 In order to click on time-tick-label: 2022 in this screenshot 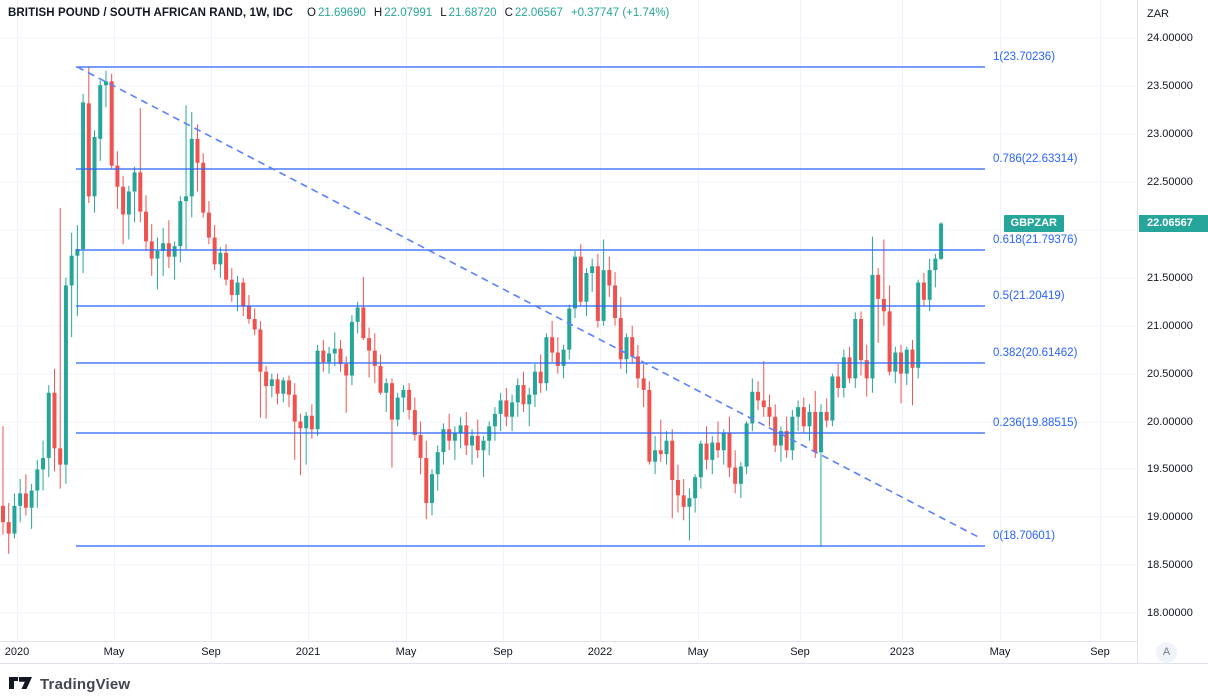, I will do `click(600, 652)`.